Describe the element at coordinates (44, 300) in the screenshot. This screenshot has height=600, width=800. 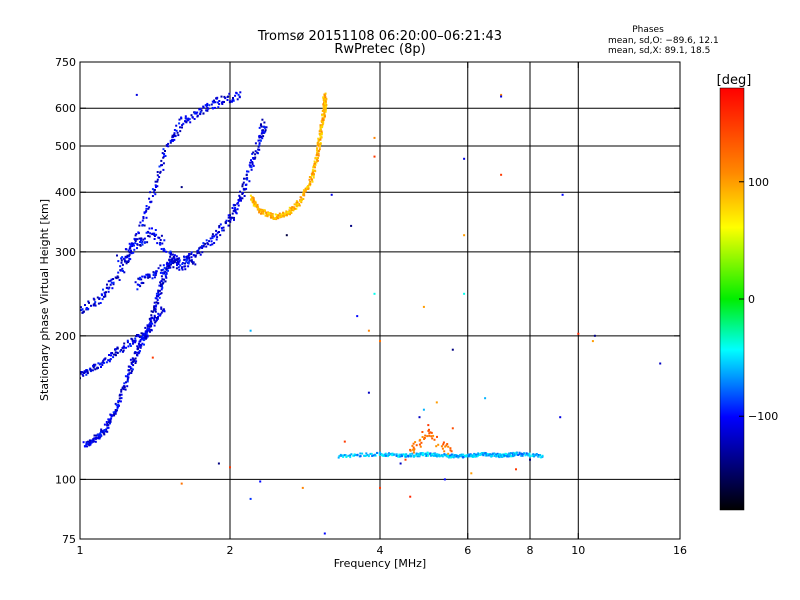
I see `y-axis-label: Stationary phase Virtual Height [km]` at that location.